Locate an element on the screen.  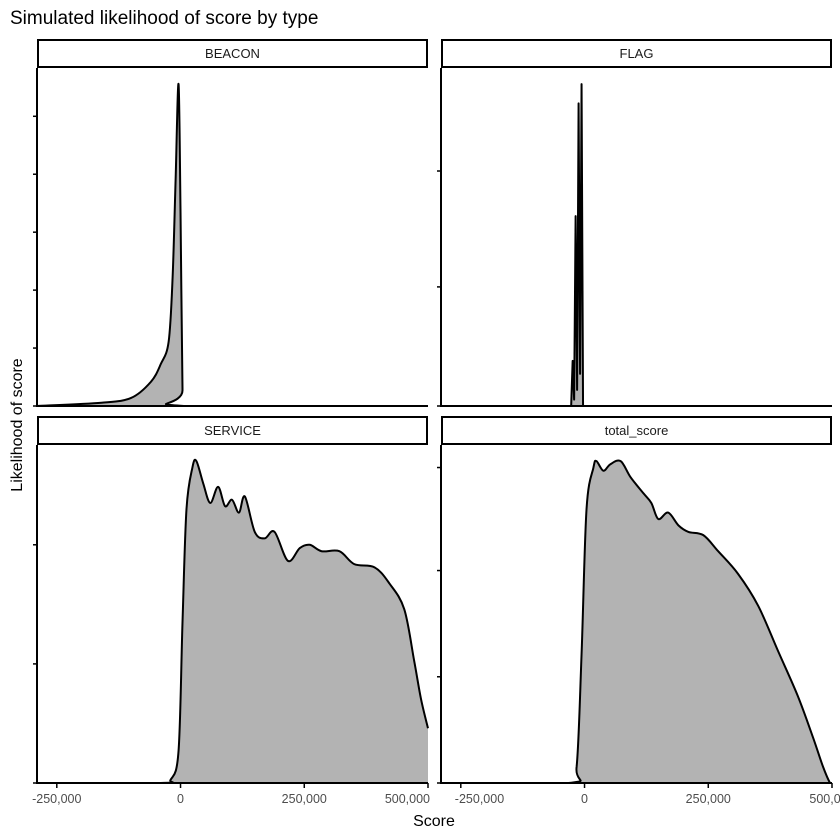
strip-label: BEACON is located at coordinates (232, 53).